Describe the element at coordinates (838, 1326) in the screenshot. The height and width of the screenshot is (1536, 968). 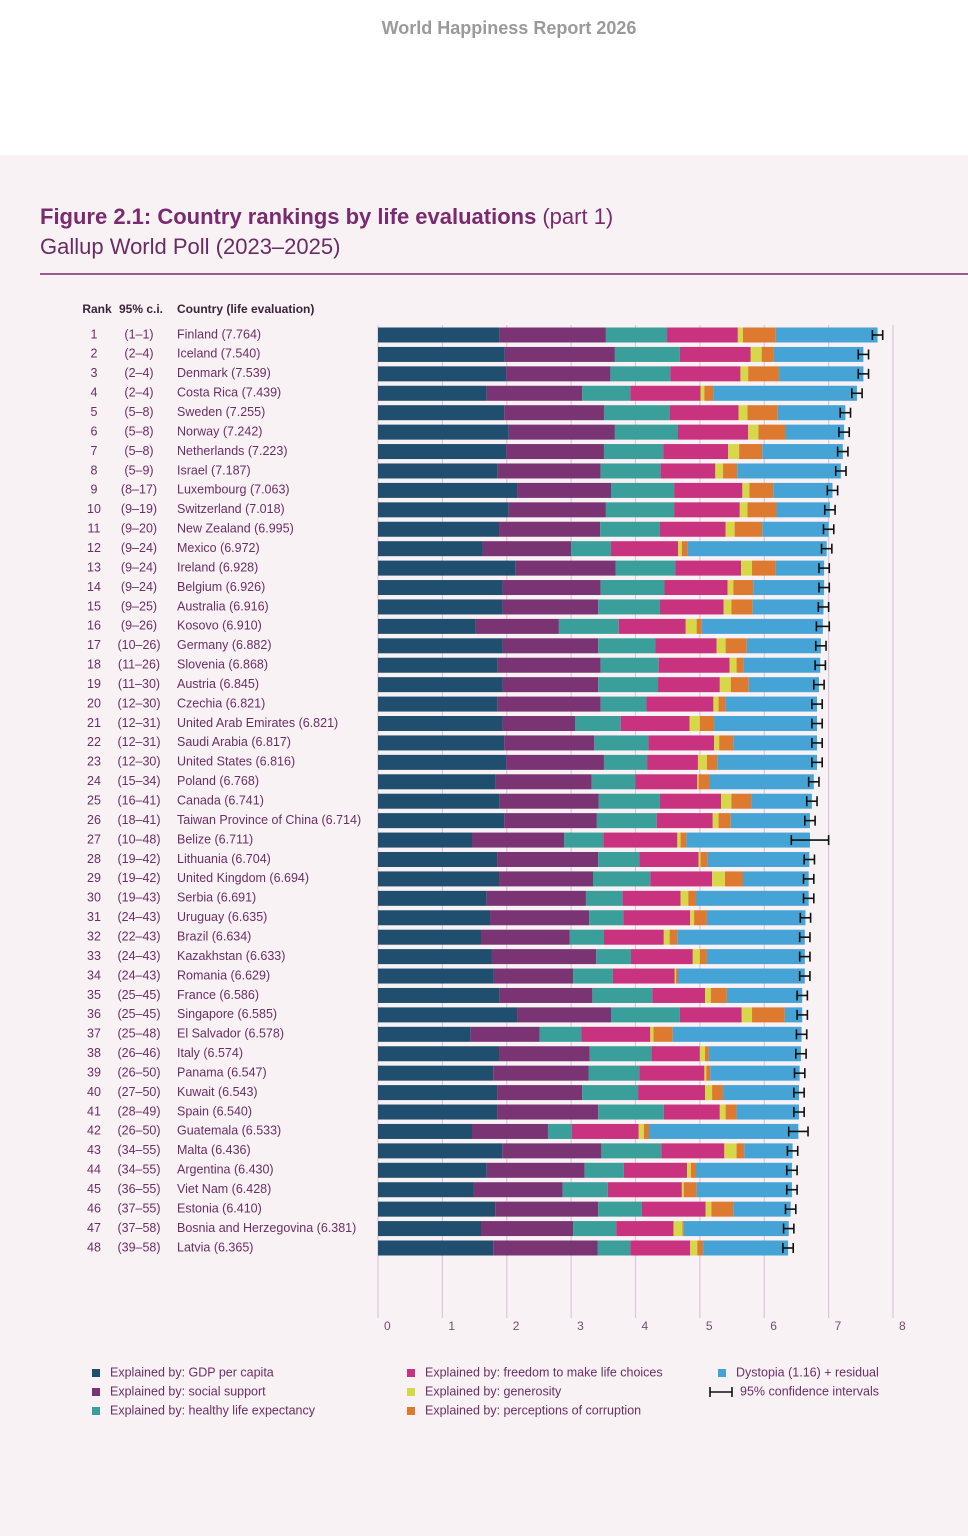
I see `x-tick-label: 7` at that location.